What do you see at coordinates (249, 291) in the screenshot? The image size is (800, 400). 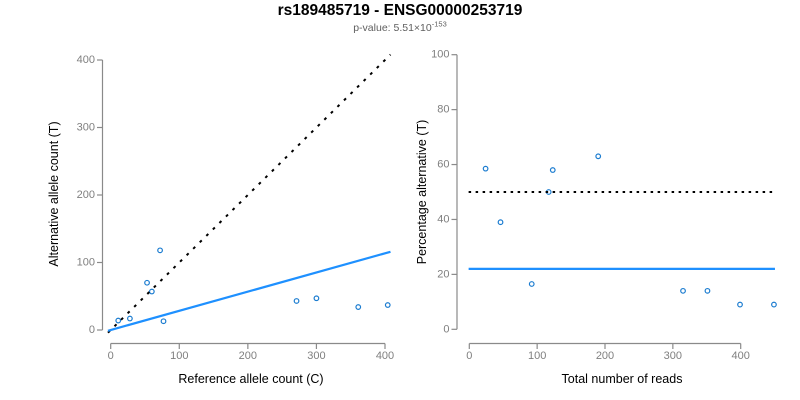 I see `expected-ratio-line` at bounding box center [249, 291].